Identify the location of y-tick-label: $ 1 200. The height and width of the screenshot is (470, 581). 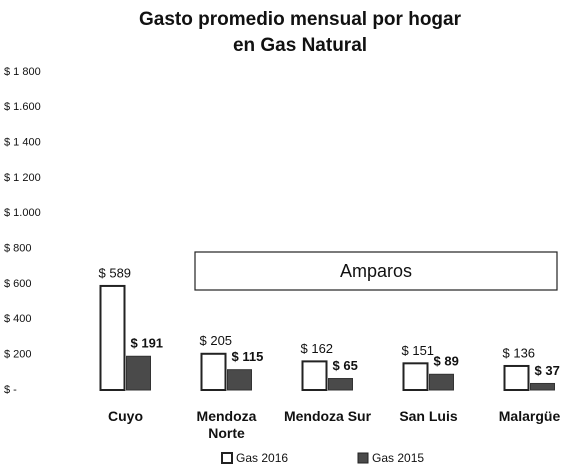
(22, 178).